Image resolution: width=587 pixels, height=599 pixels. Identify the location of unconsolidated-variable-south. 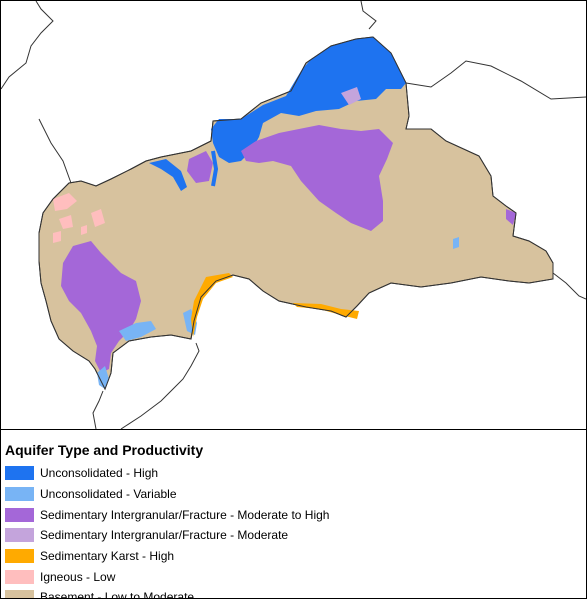
(137, 331).